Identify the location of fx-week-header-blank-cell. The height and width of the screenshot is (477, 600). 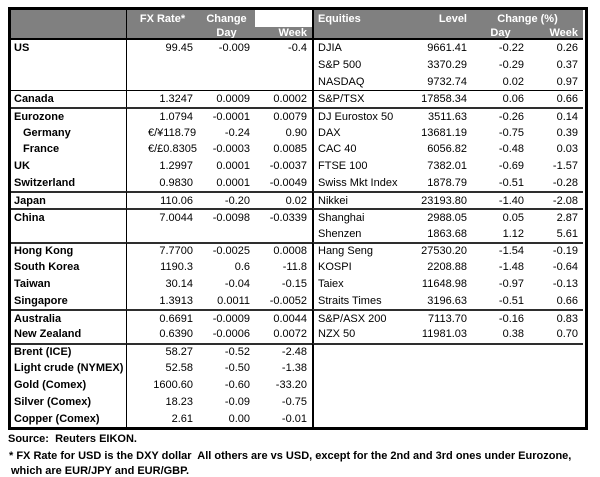
(283, 18).